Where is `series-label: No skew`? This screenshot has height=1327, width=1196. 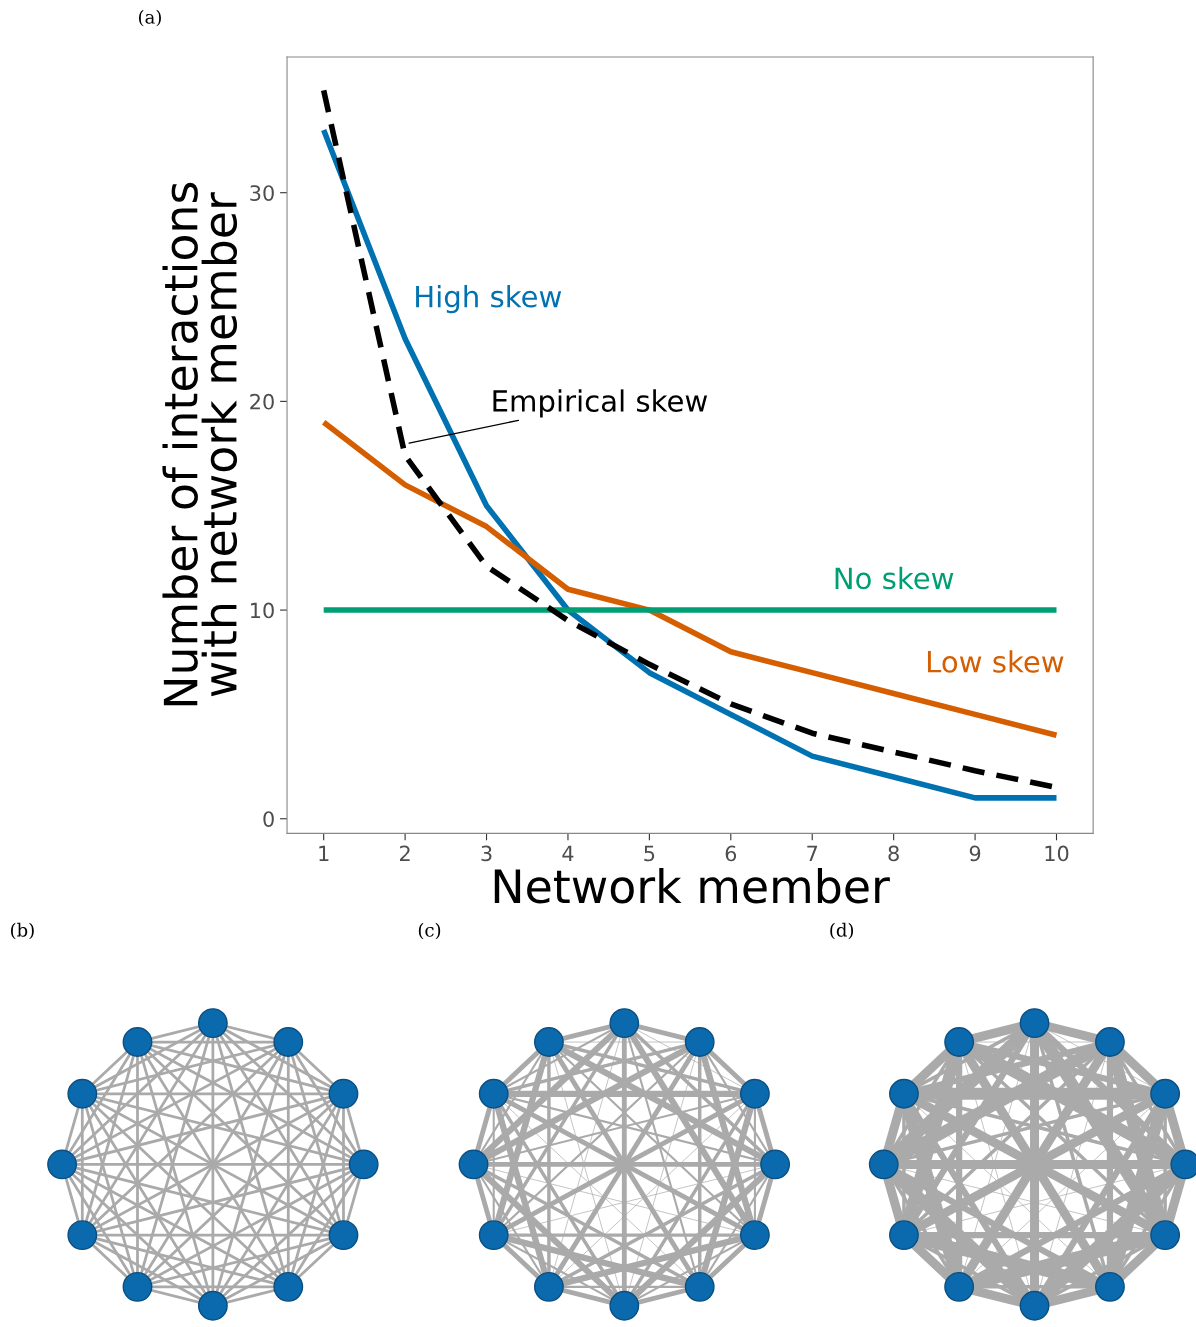 series-label: No skew is located at coordinates (894, 578).